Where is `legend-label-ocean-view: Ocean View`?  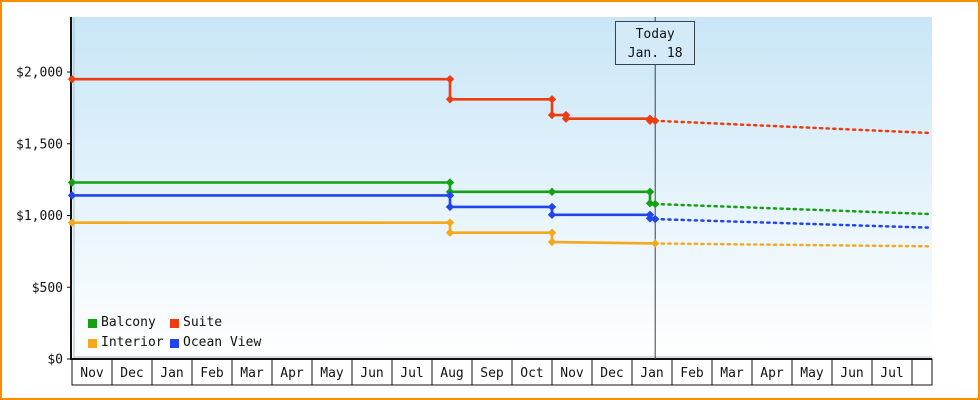 legend-label-ocean-view: Ocean View is located at coordinates (222, 342).